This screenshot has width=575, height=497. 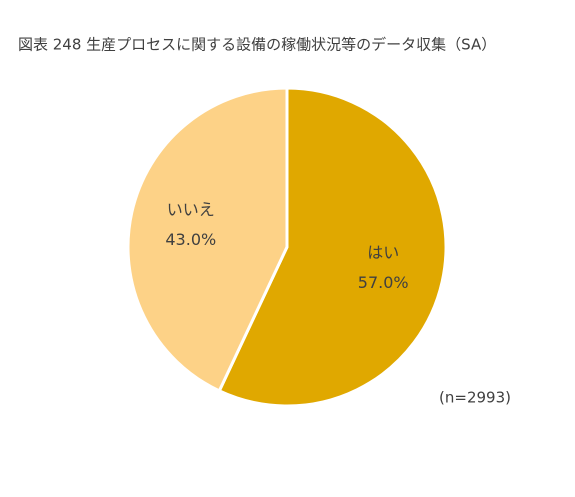 I want to click on chart-title: 図表 248 生産プロセスに関する設備の稼働状況等のデータ収集（SA）, so click(x=257, y=45).